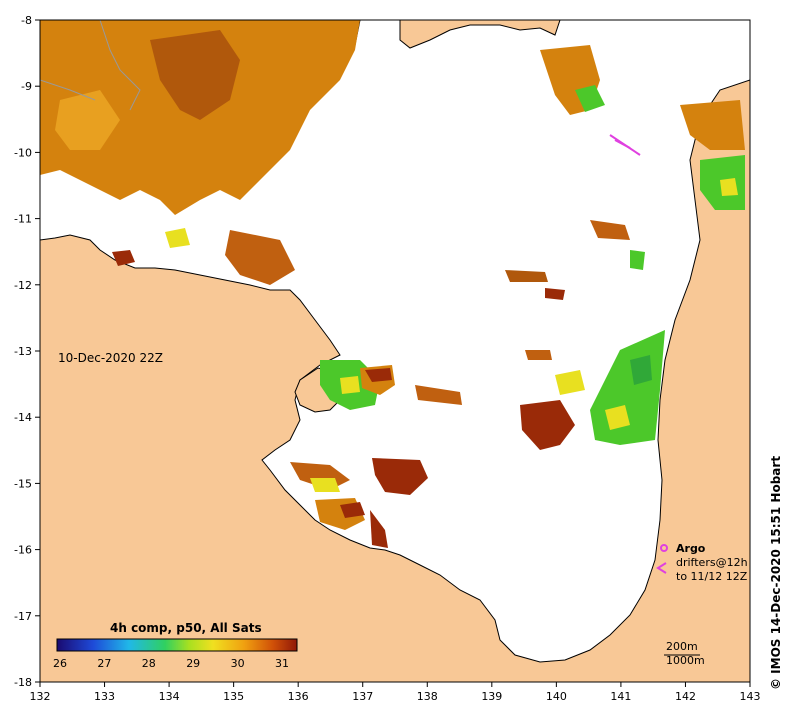 The height and width of the screenshot is (716, 791). I want to click on longitude-axis: 132 133 134 135 136 137 138 139 140 141 142 143, so click(395, 692).